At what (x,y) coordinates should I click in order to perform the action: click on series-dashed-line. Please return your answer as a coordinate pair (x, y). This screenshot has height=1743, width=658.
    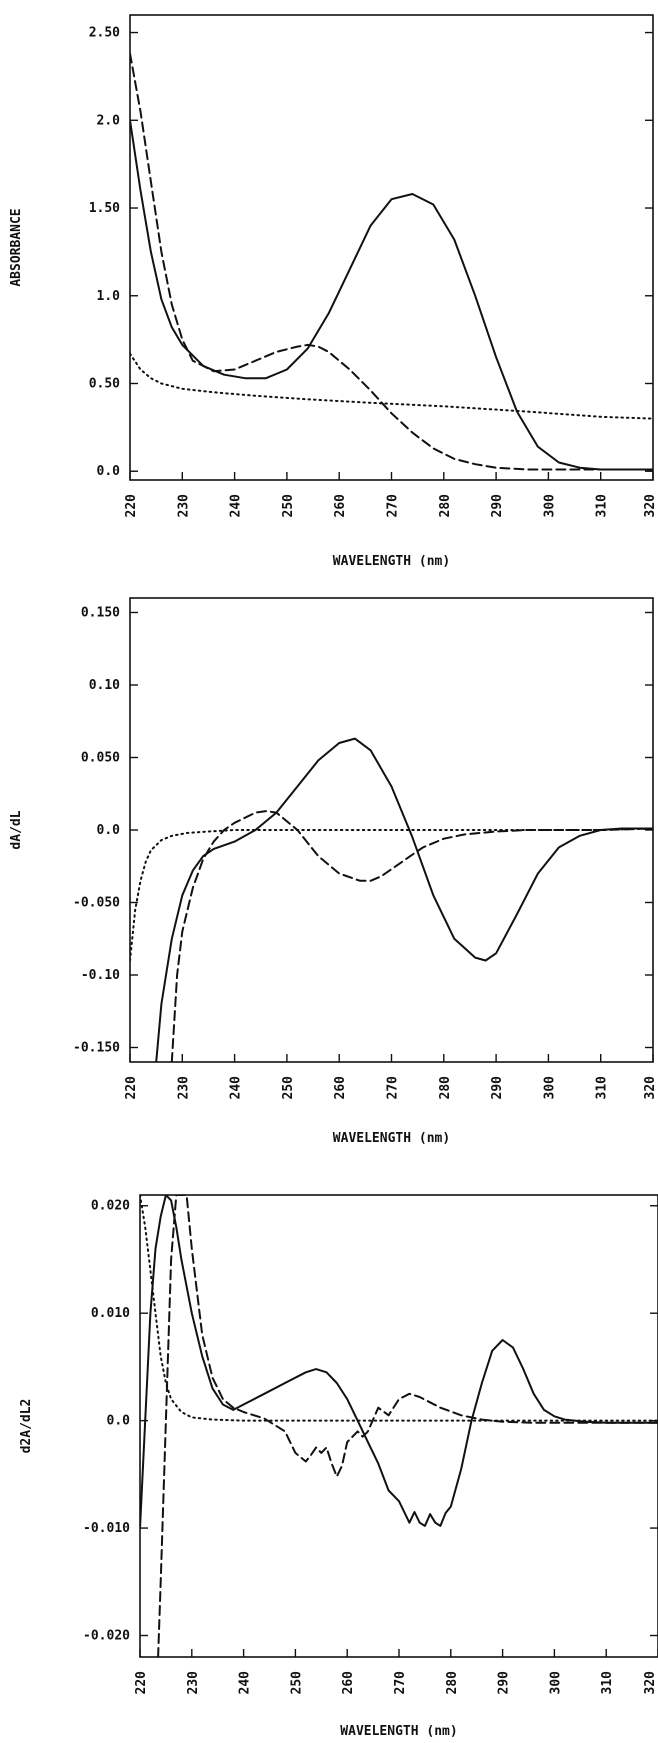
    Looking at the image, I should click on (411, 936).